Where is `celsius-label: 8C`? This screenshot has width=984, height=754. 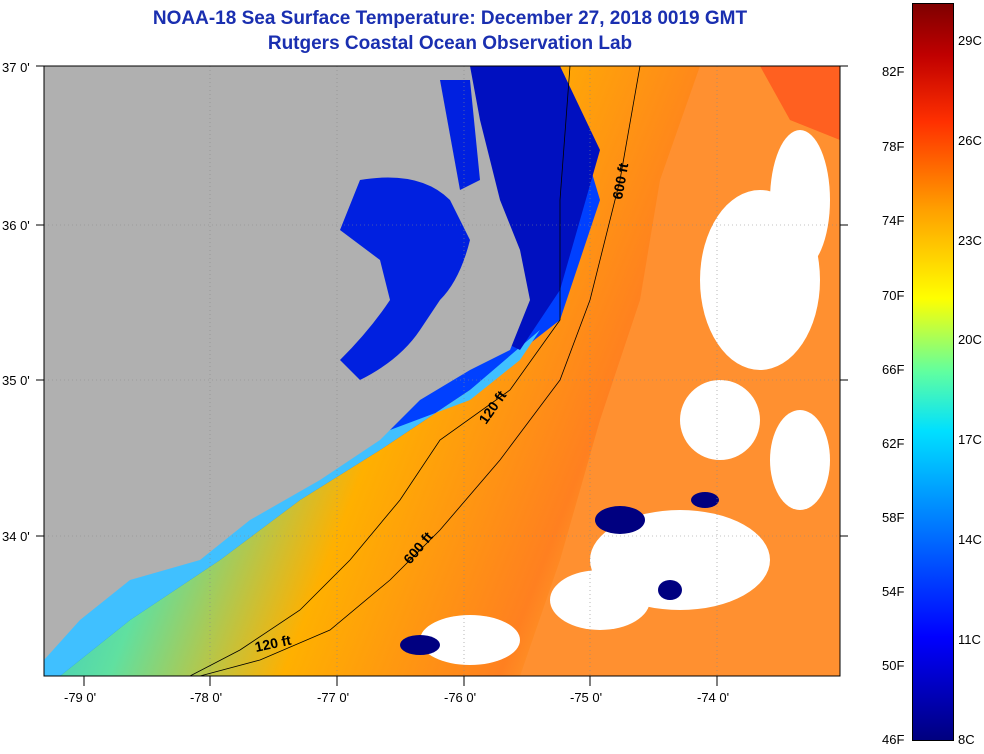 celsius-label: 8C is located at coordinates (966, 739).